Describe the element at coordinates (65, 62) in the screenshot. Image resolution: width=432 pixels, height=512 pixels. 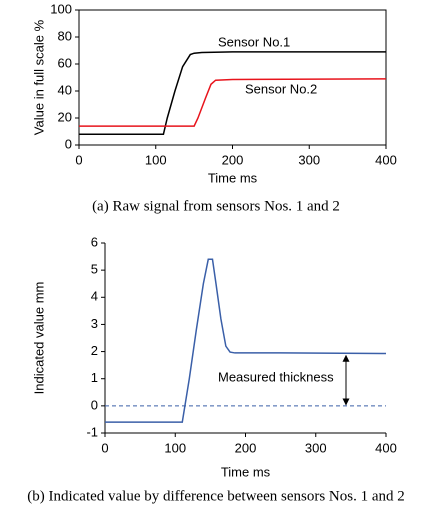
I see `y-tick-label: 60` at that location.